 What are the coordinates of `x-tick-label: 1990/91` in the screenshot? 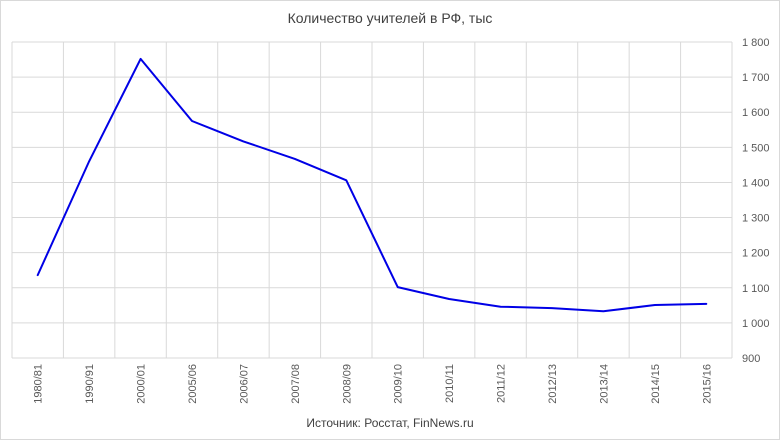 It's located at (90, 384).